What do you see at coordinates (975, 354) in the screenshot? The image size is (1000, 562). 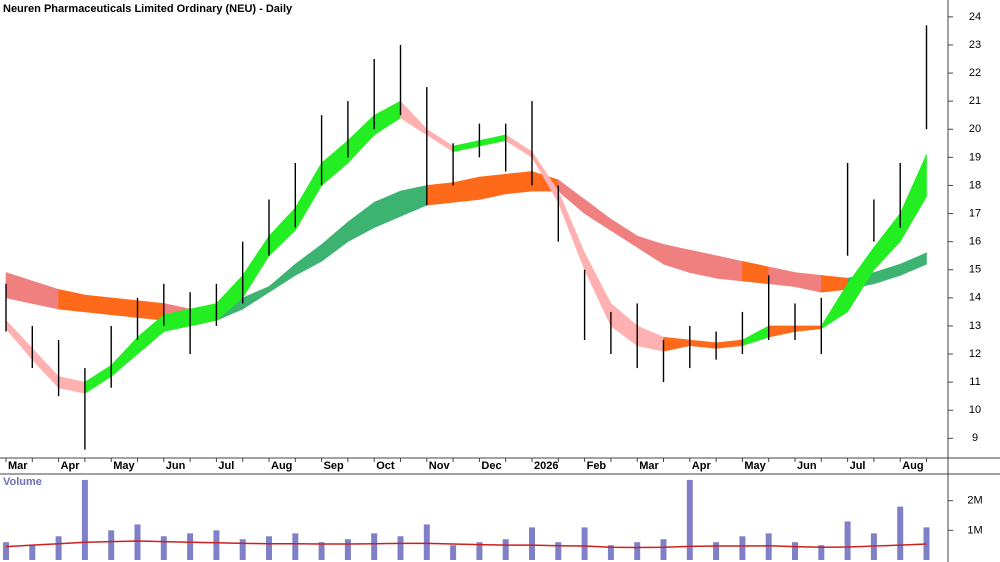 I see `y-tick-label: 12` at bounding box center [975, 354].